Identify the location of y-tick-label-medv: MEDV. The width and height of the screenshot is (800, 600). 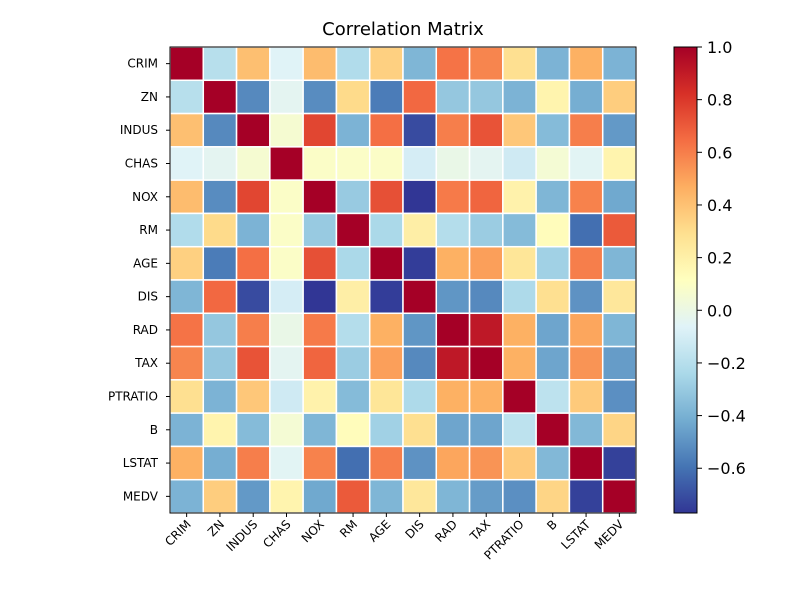
(141, 496).